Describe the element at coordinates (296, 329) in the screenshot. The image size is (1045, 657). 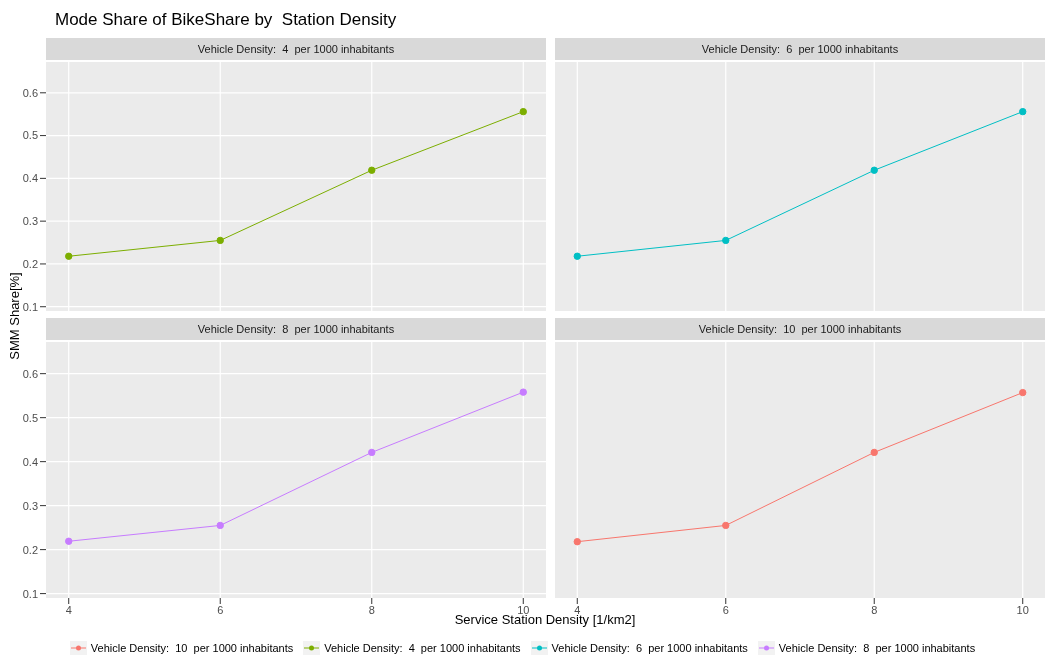
I see `chart-subtitle: Vehicle Density: 8 per 1000 inhabitants` at that location.